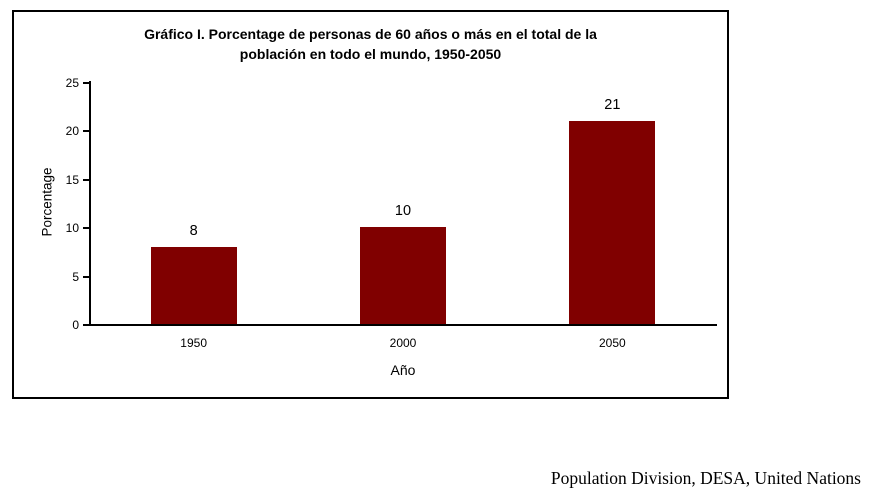 The width and height of the screenshot is (873, 503). What do you see at coordinates (403, 211) in the screenshot?
I see `bar-value-label-2000: 10` at bounding box center [403, 211].